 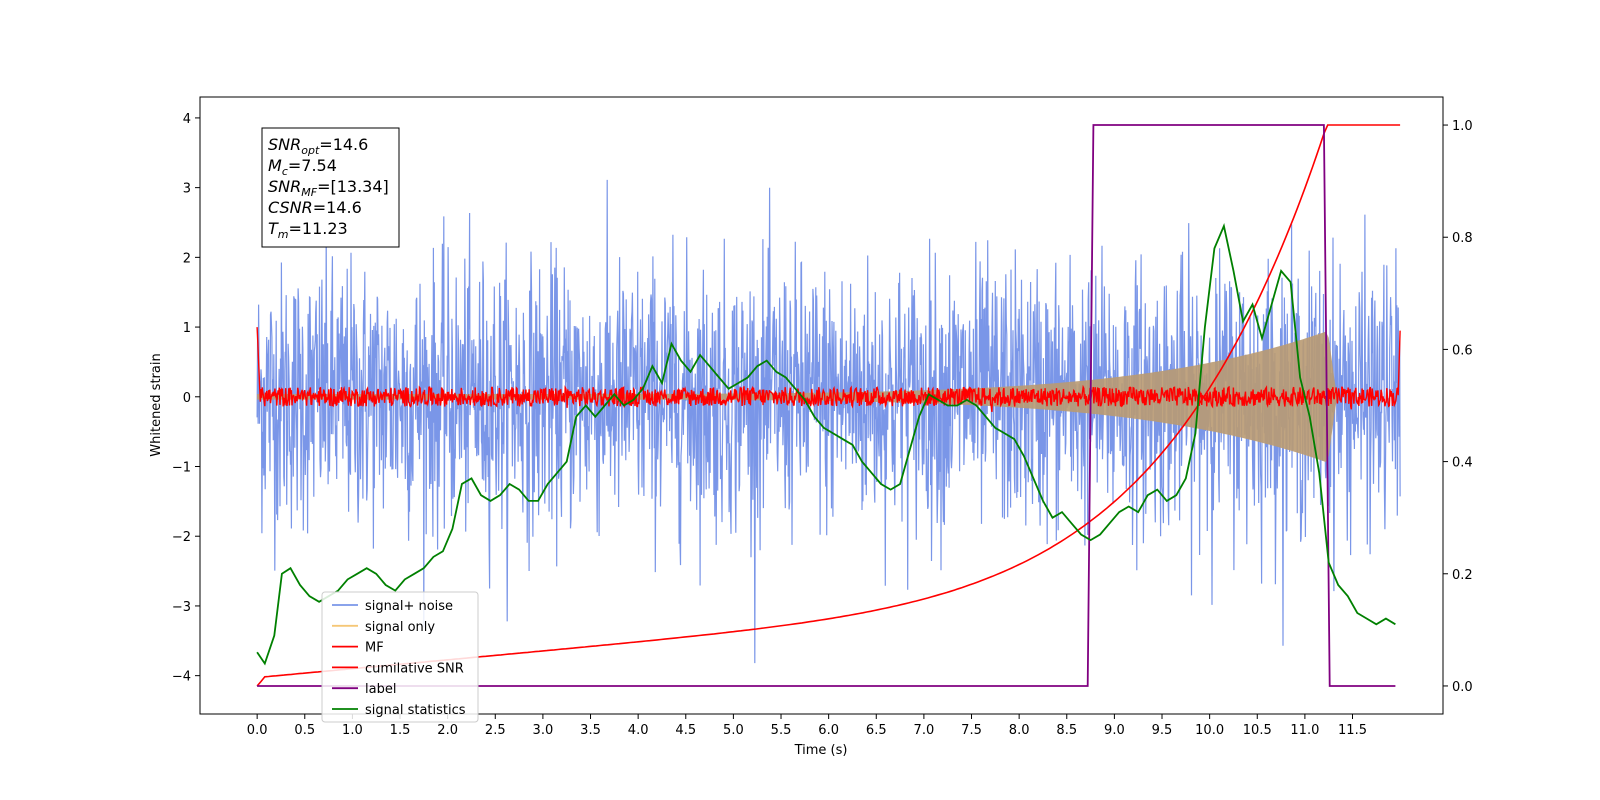 I want to click on x-tick-label: 8.5, so click(x=1066, y=730).